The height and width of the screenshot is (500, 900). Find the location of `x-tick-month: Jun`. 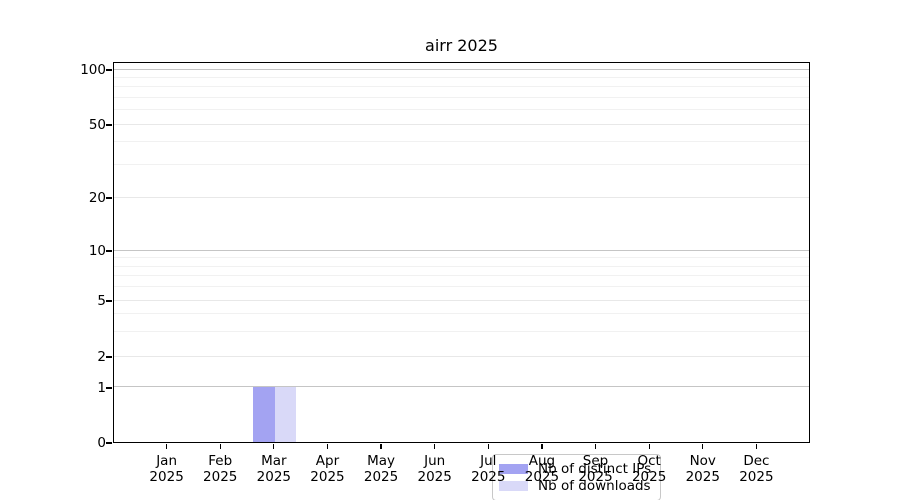

x-tick-month: Jun is located at coordinates (435, 461).